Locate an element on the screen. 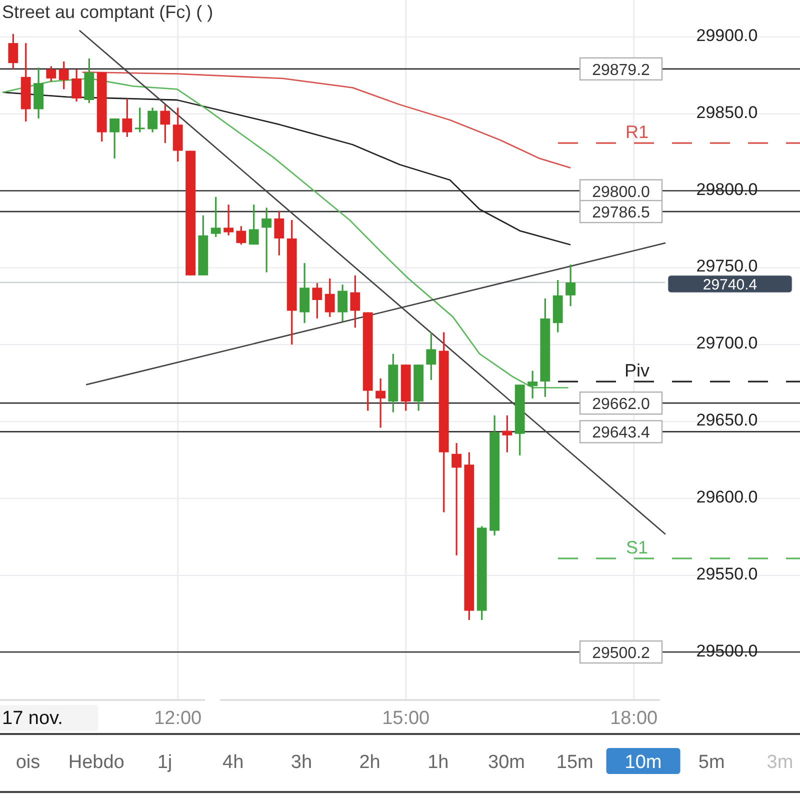  text: 10m is located at coordinates (643, 762).